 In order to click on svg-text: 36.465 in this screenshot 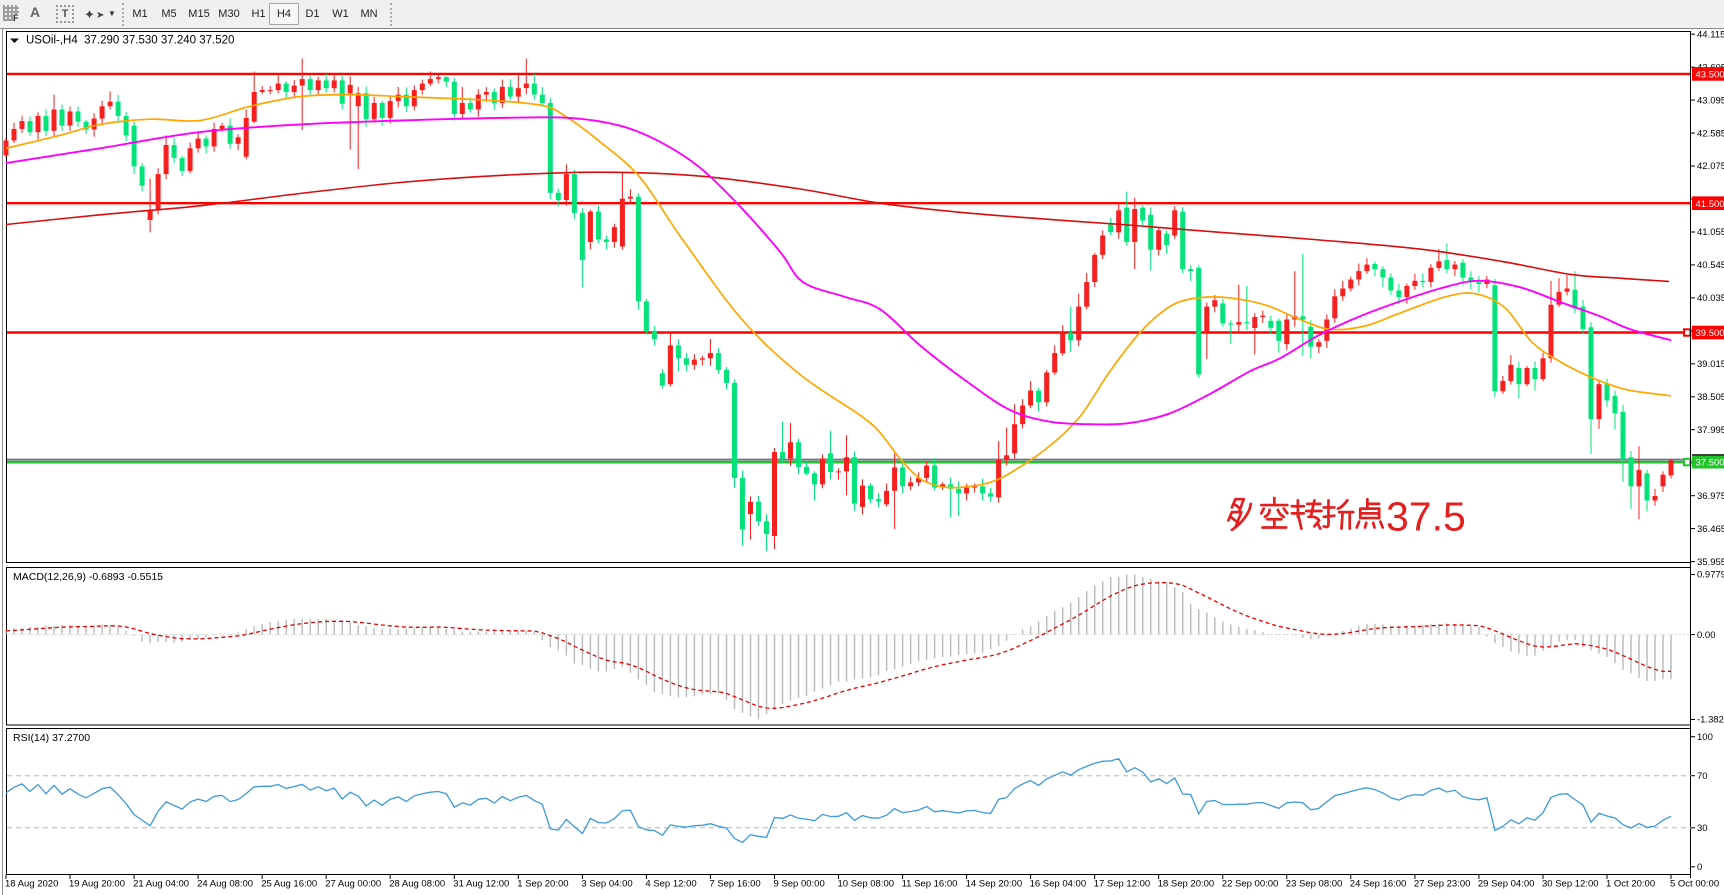, I will do `click(1710, 529)`.